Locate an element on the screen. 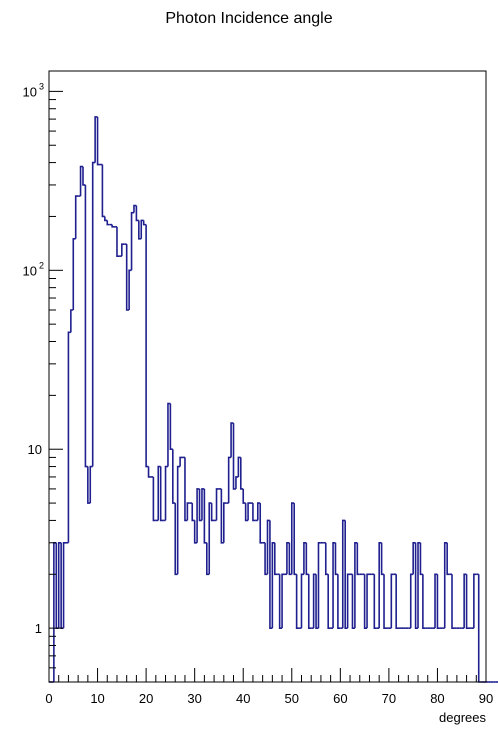  x-tick-label: 20 is located at coordinates (146, 698).